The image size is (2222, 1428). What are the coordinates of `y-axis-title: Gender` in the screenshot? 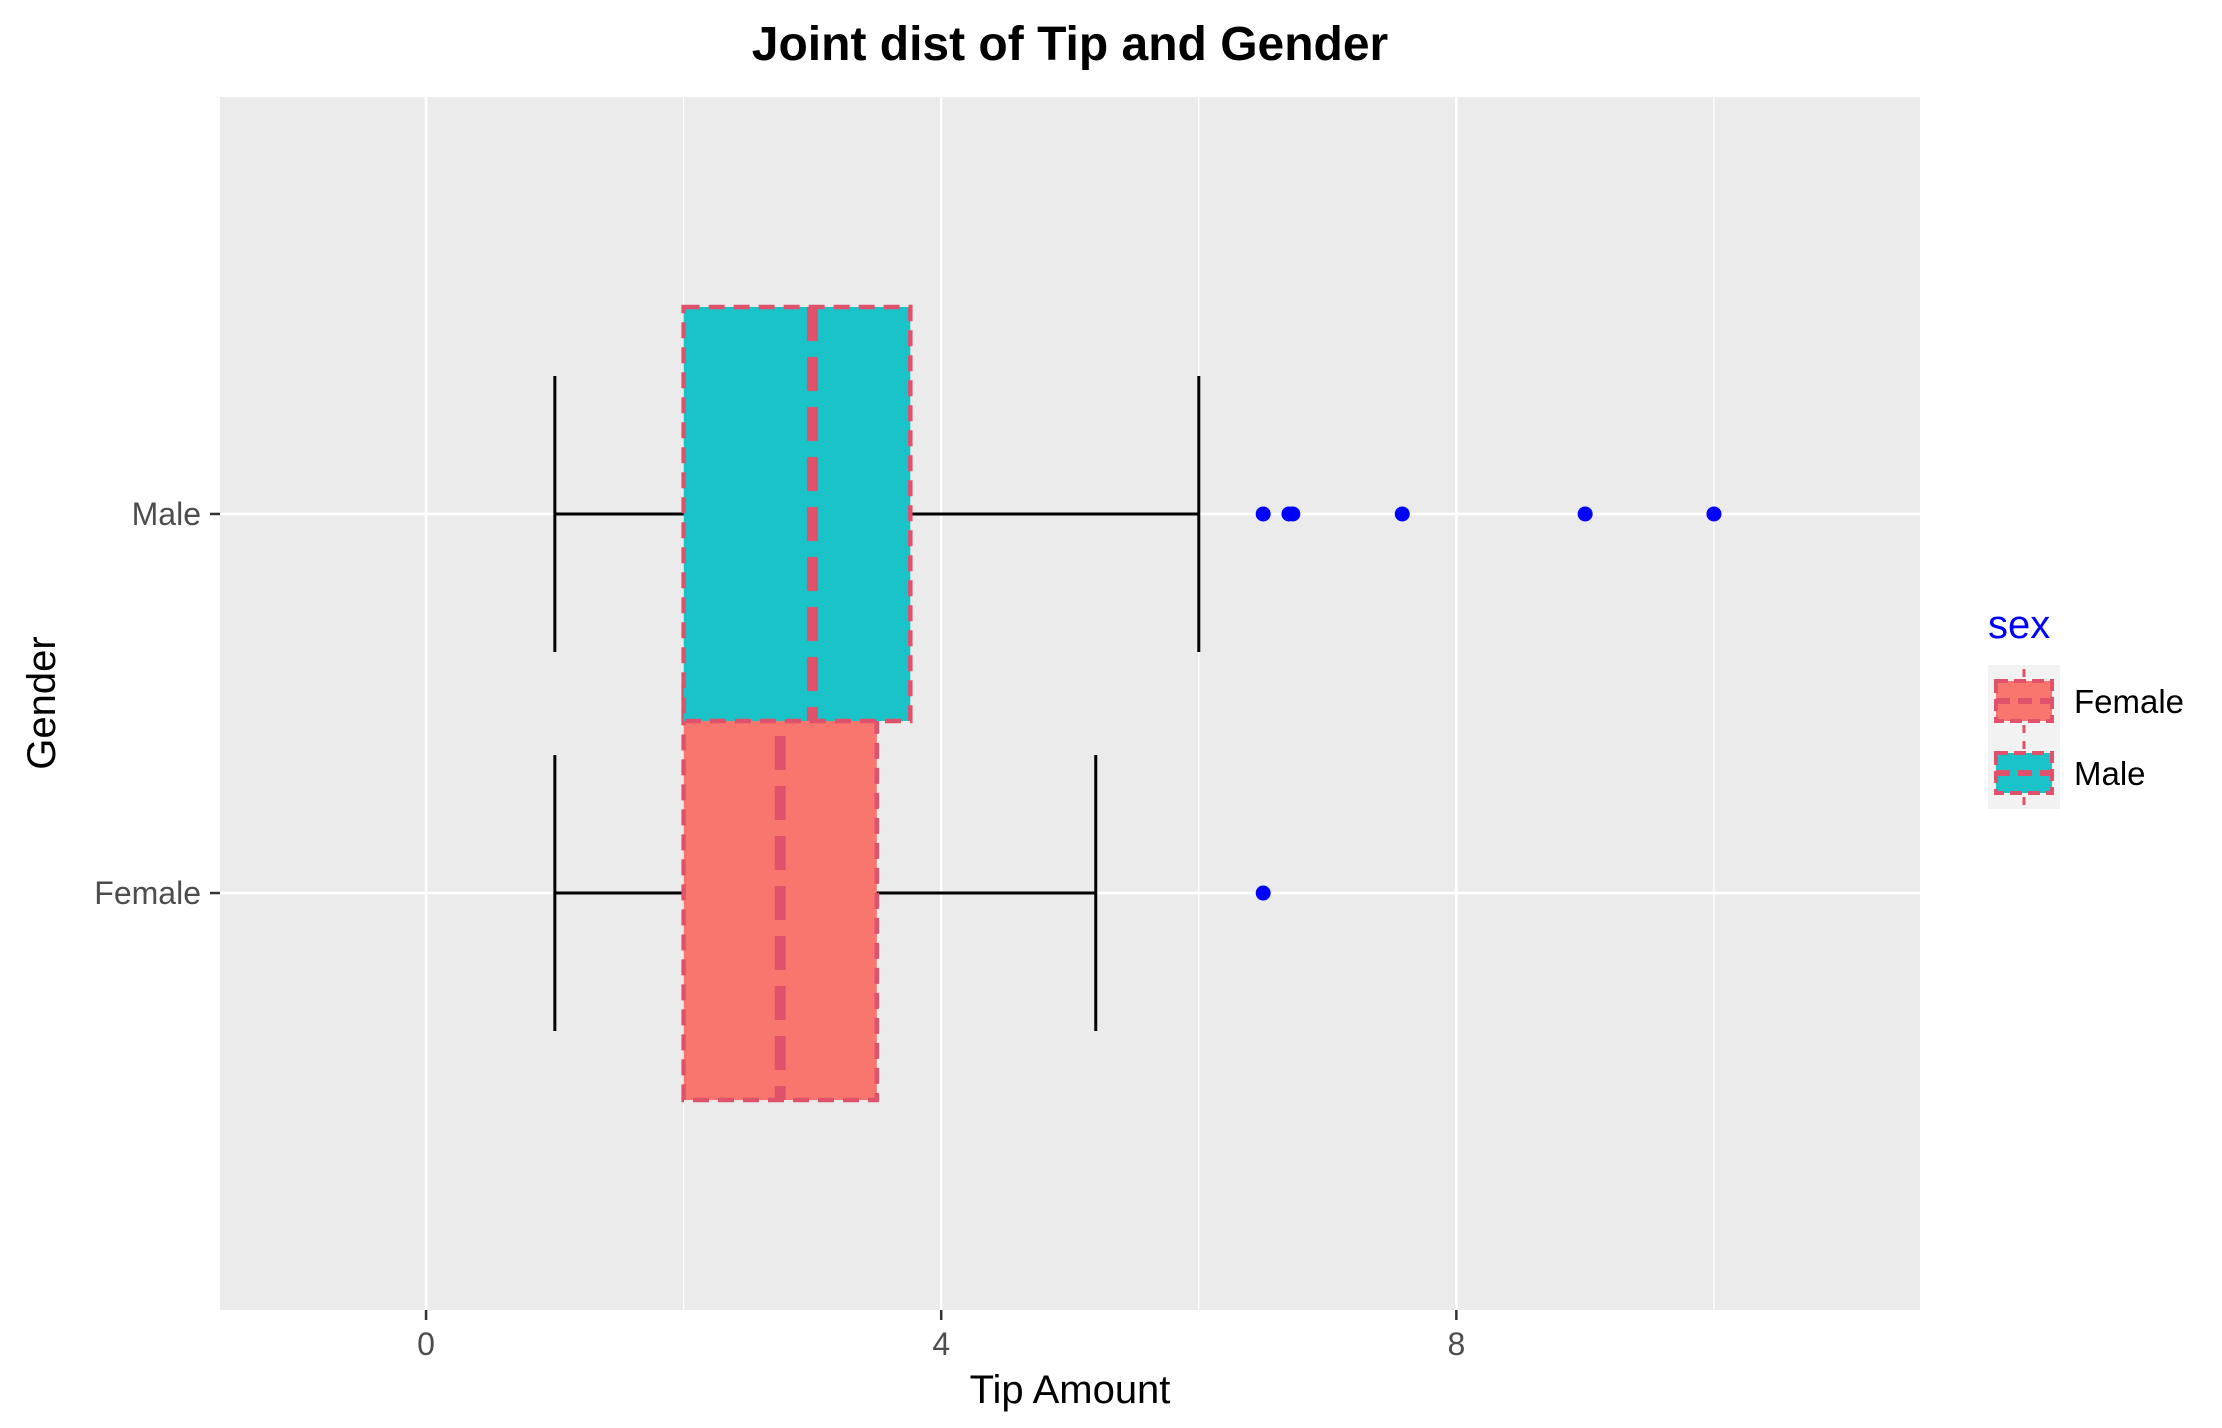 It's located at (42, 702).